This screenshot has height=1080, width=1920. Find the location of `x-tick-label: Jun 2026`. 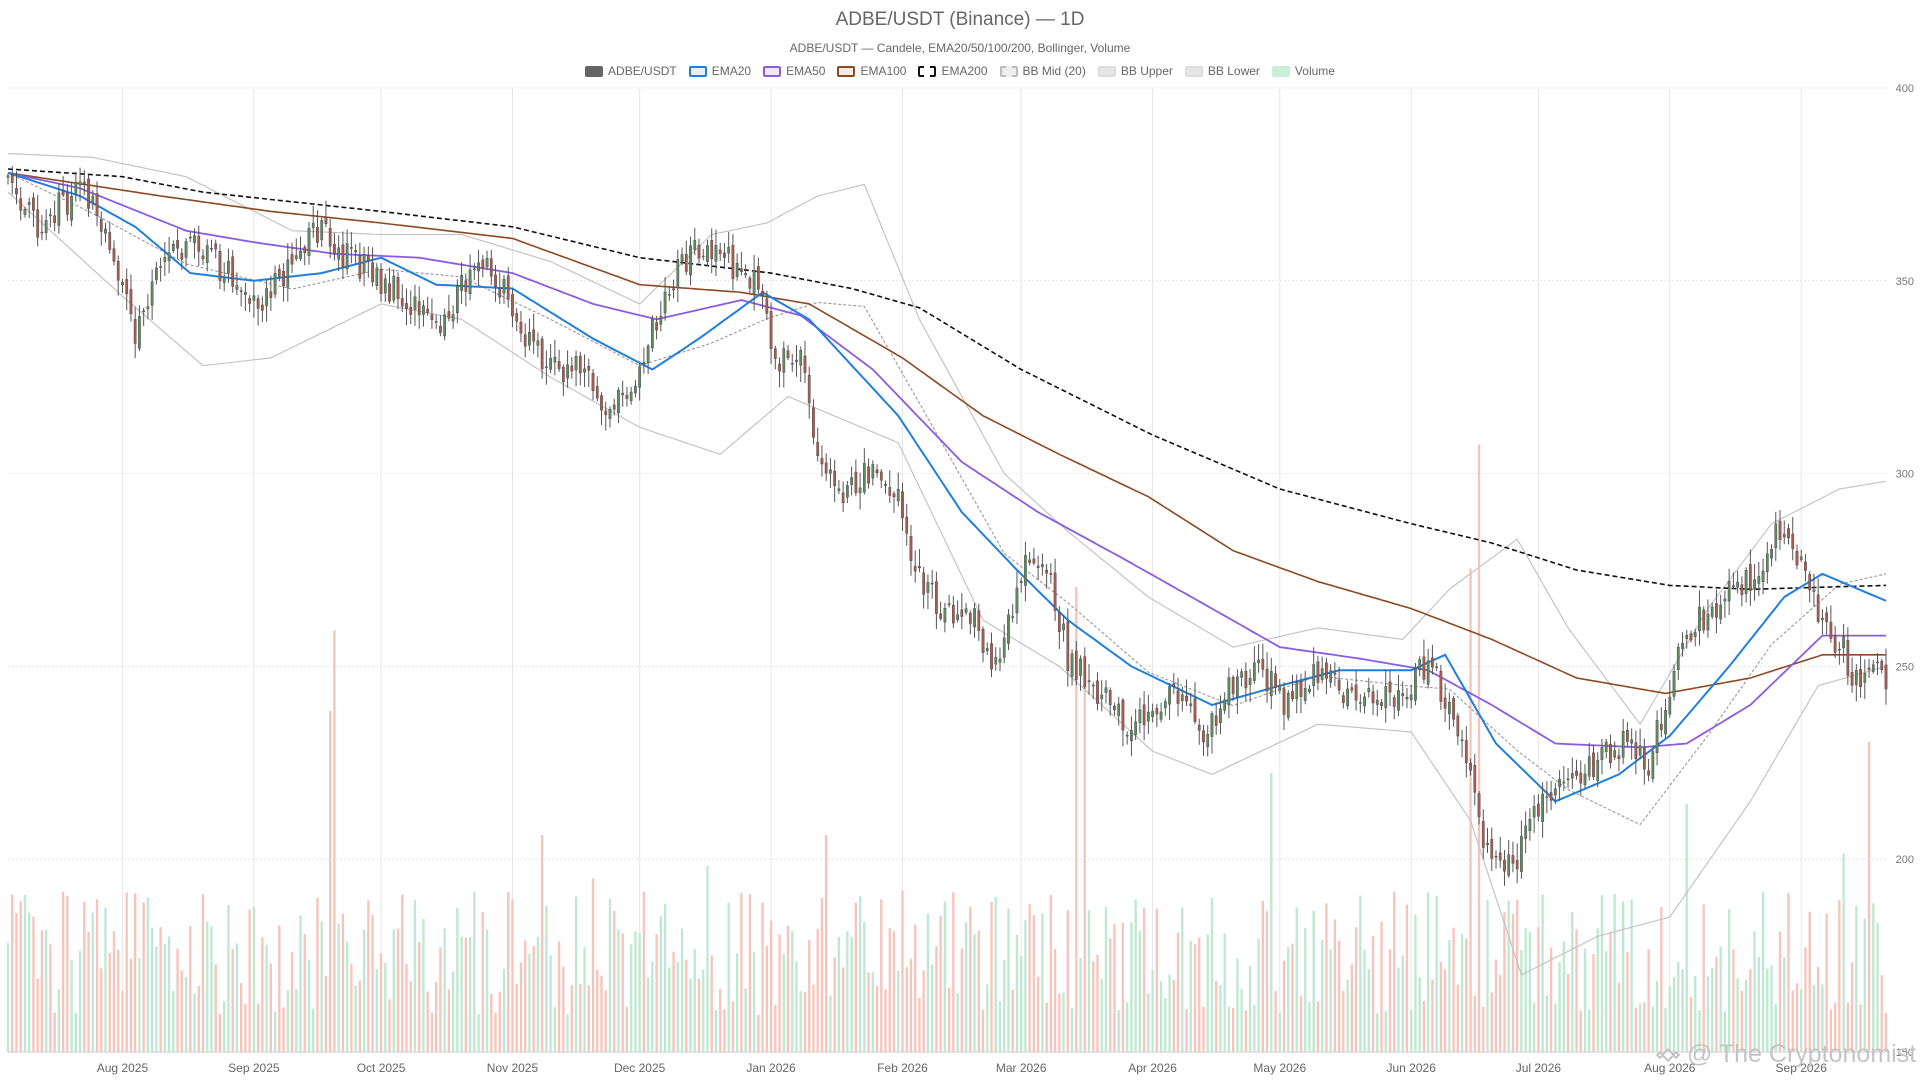

x-tick-label: Jun 2026 is located at coordinates (1412, 1068).